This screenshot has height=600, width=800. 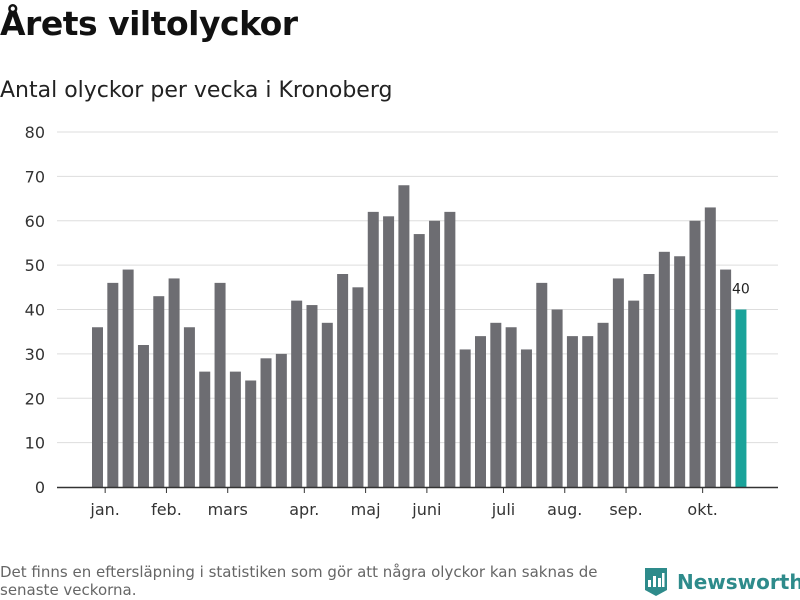 I want to click on highlight-bar, so click(x=741, y=398).